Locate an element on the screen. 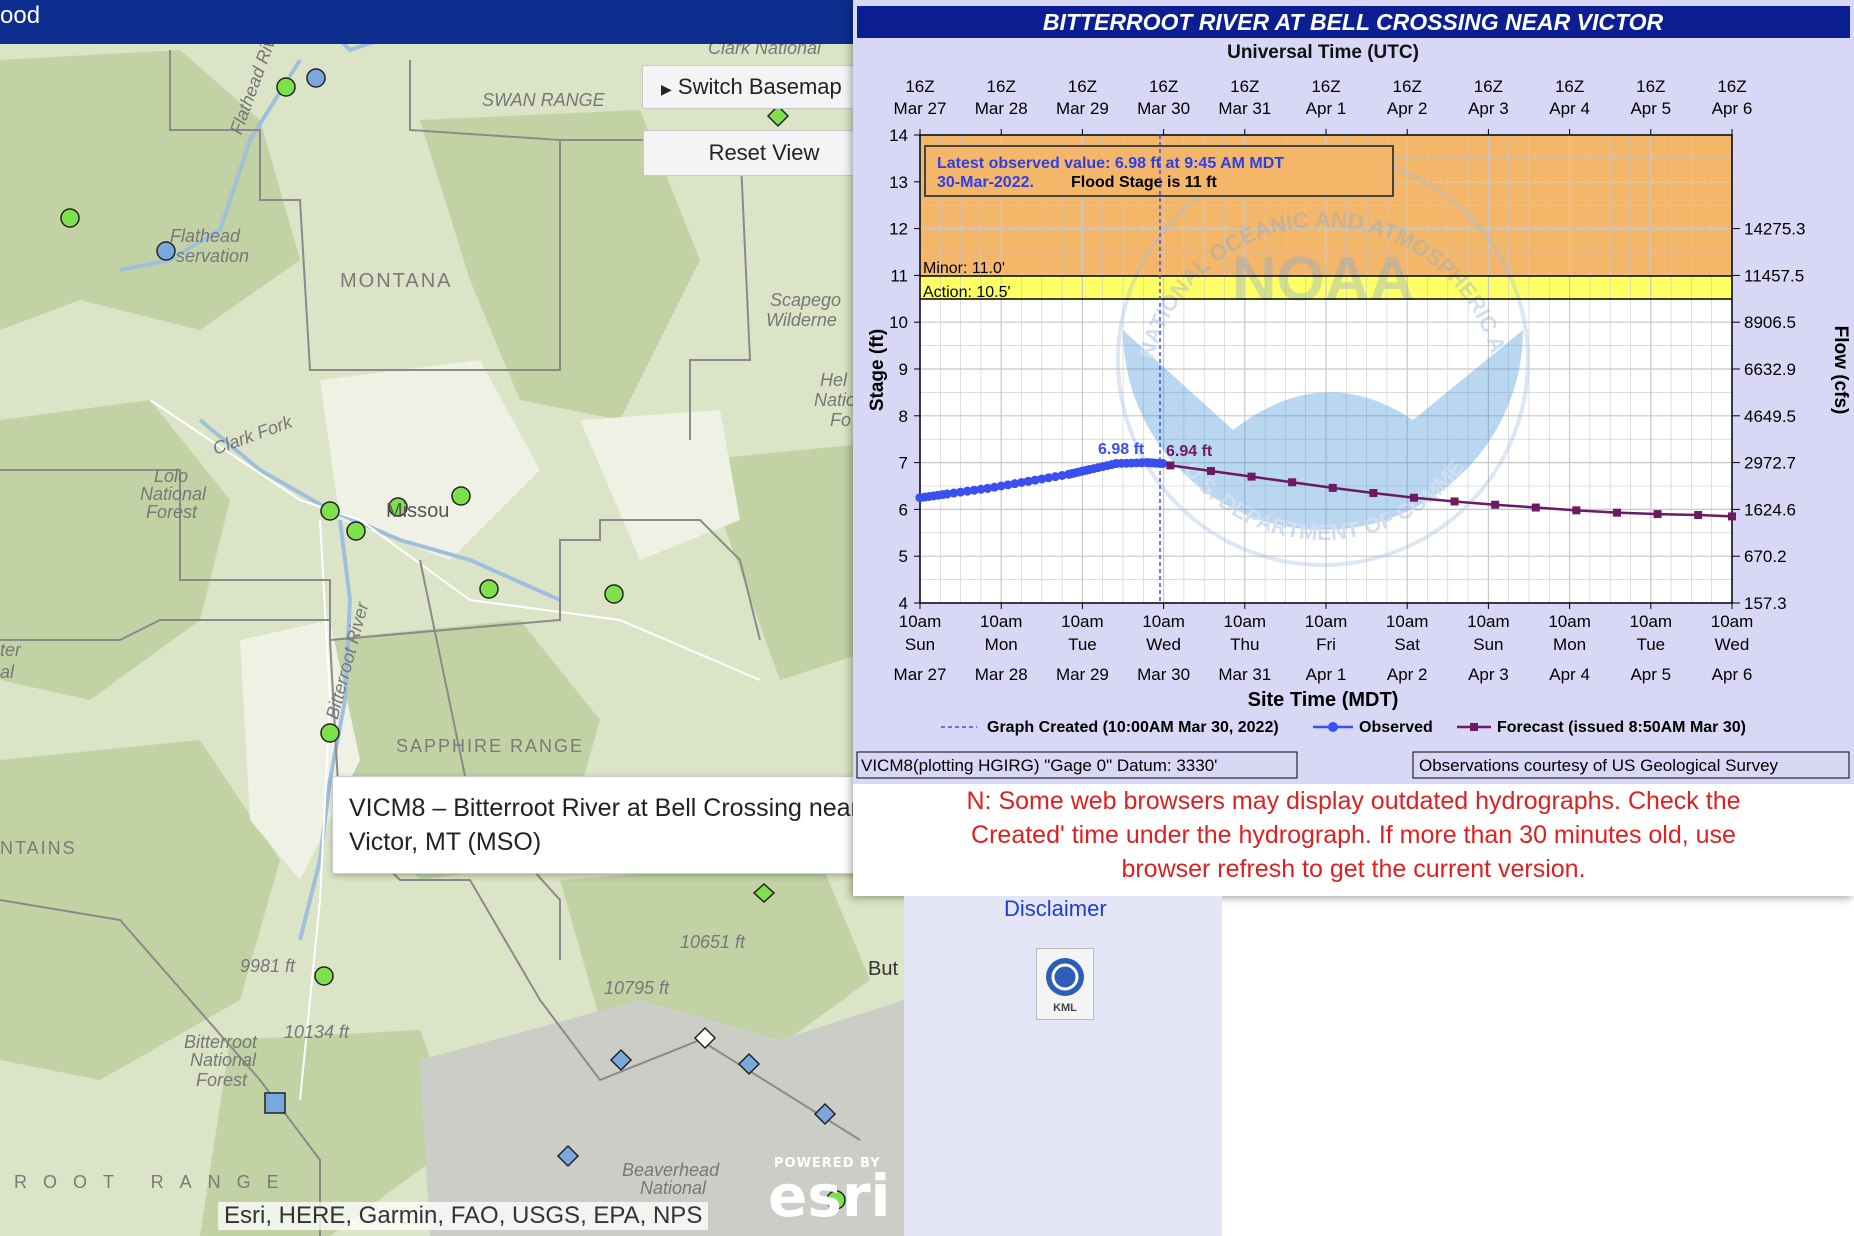 The width and height of the screenshot is (1854, 1236). map-label: Natio is located at coordinates (835, 400).